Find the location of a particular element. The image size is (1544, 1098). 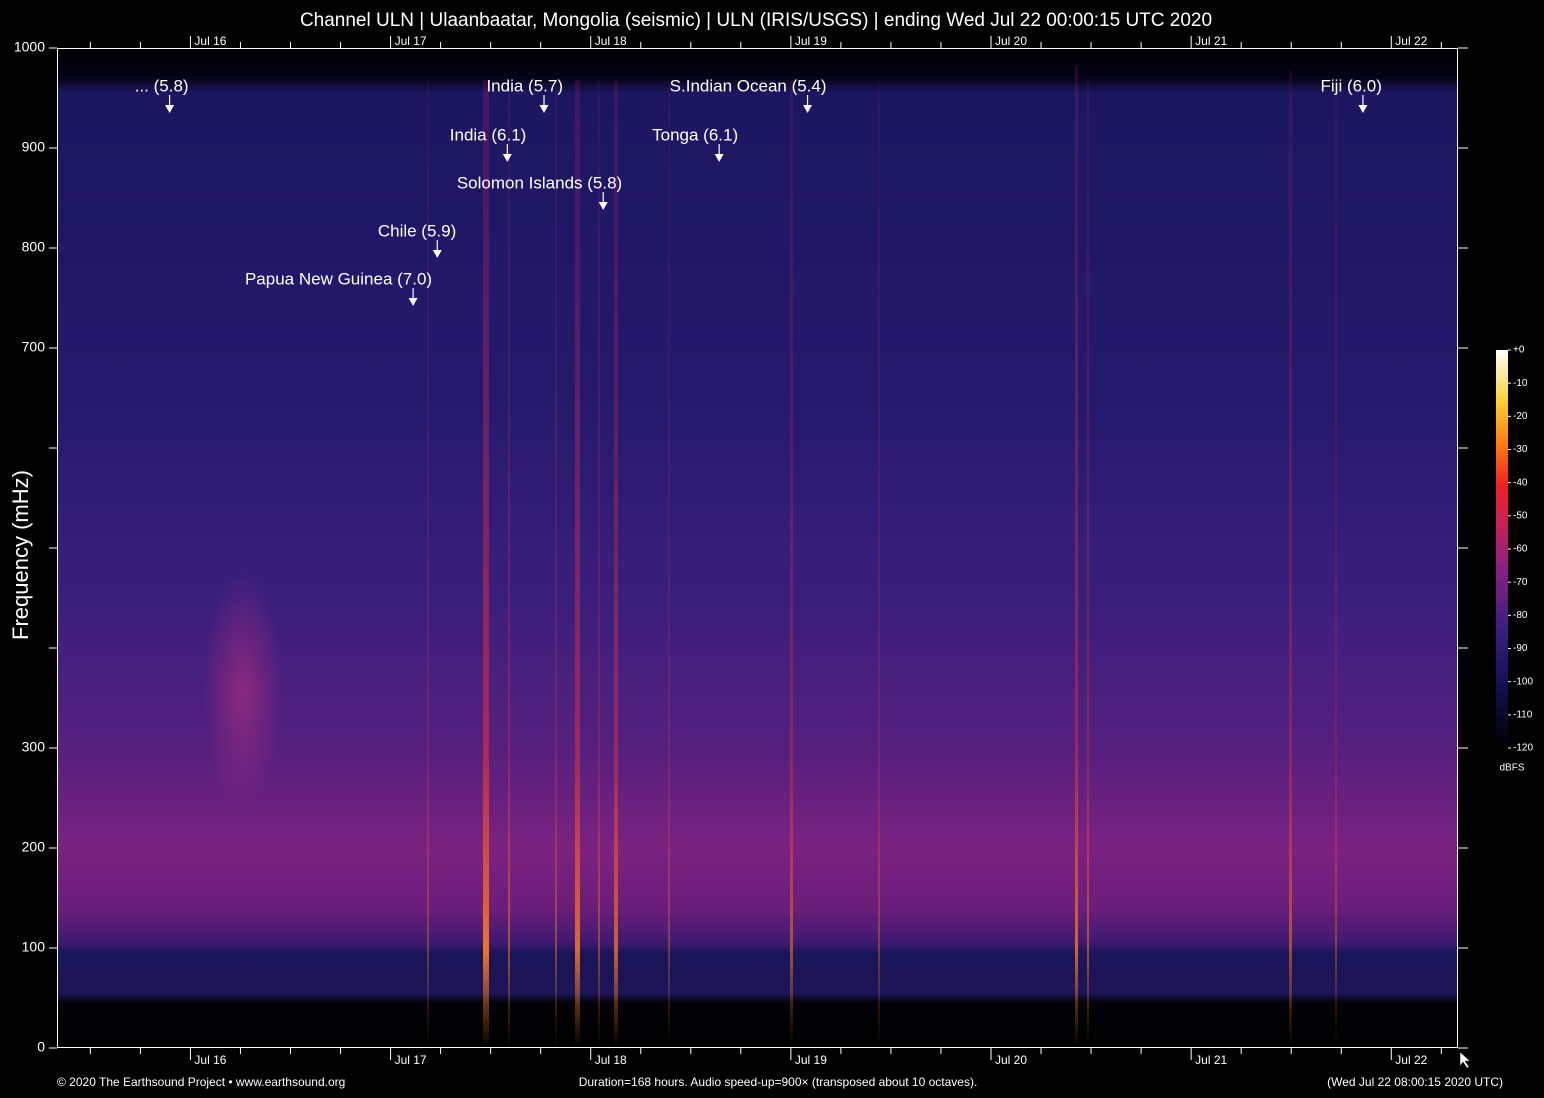

y-tick-label: 1000 is located at coordinates (29, 47).